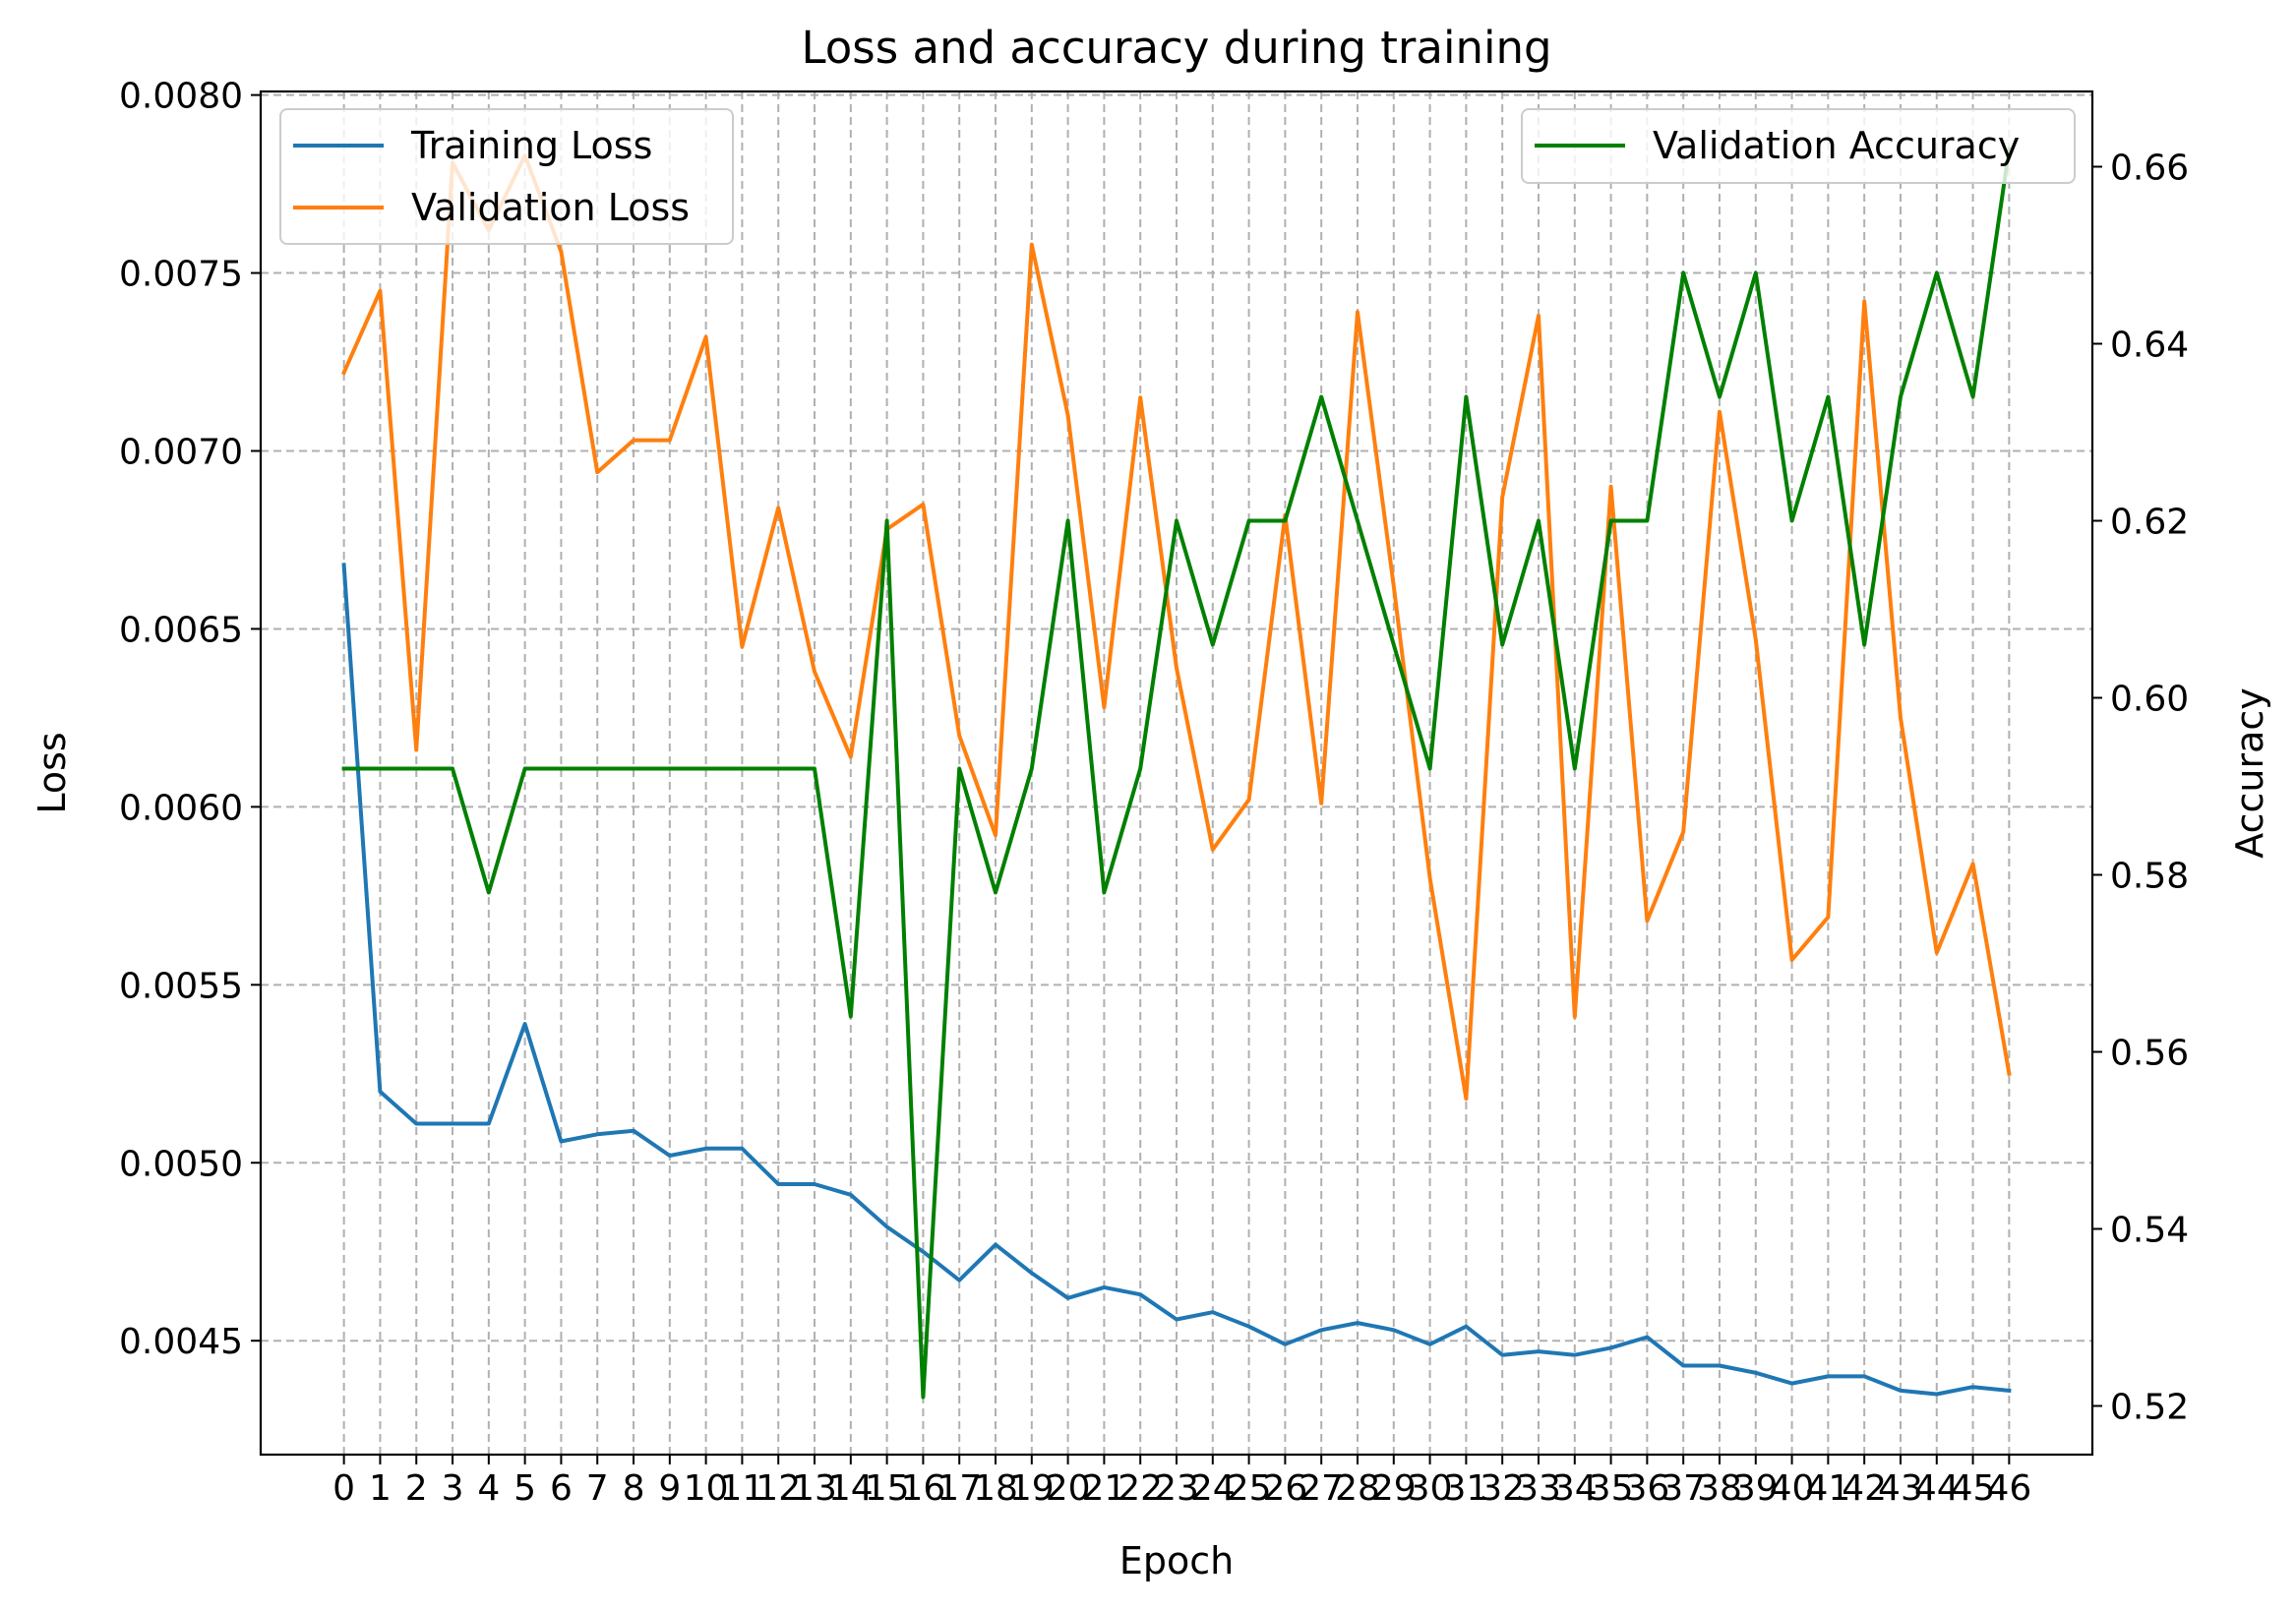 Image resolution: width=2296 pixels, height=1611 pixels. What do you see at coordinates (1249, 1488) in the screenshot?
I see `x-tick-label: 25` at bounding box center [1249, 1488].